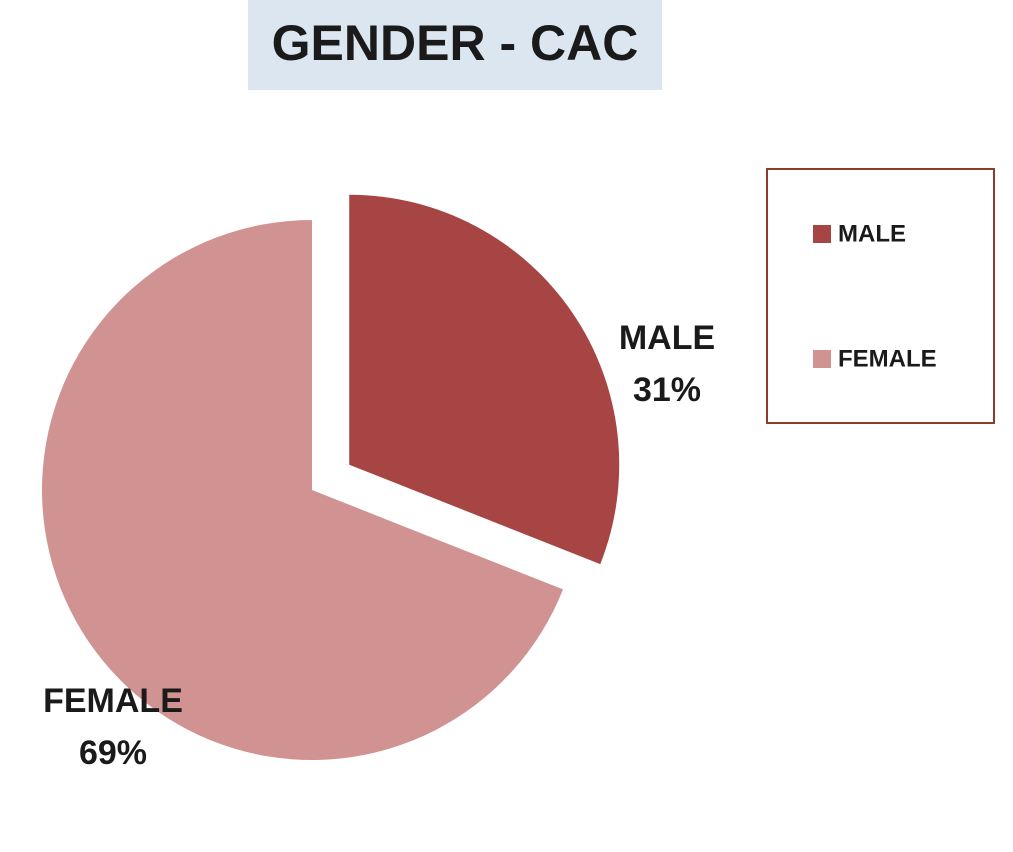 The width and height of the screenshot is (1013, 852). Describe the element at coordinates (667, 338) in the screenshot. I see `data-label-category: MALE` at that location.